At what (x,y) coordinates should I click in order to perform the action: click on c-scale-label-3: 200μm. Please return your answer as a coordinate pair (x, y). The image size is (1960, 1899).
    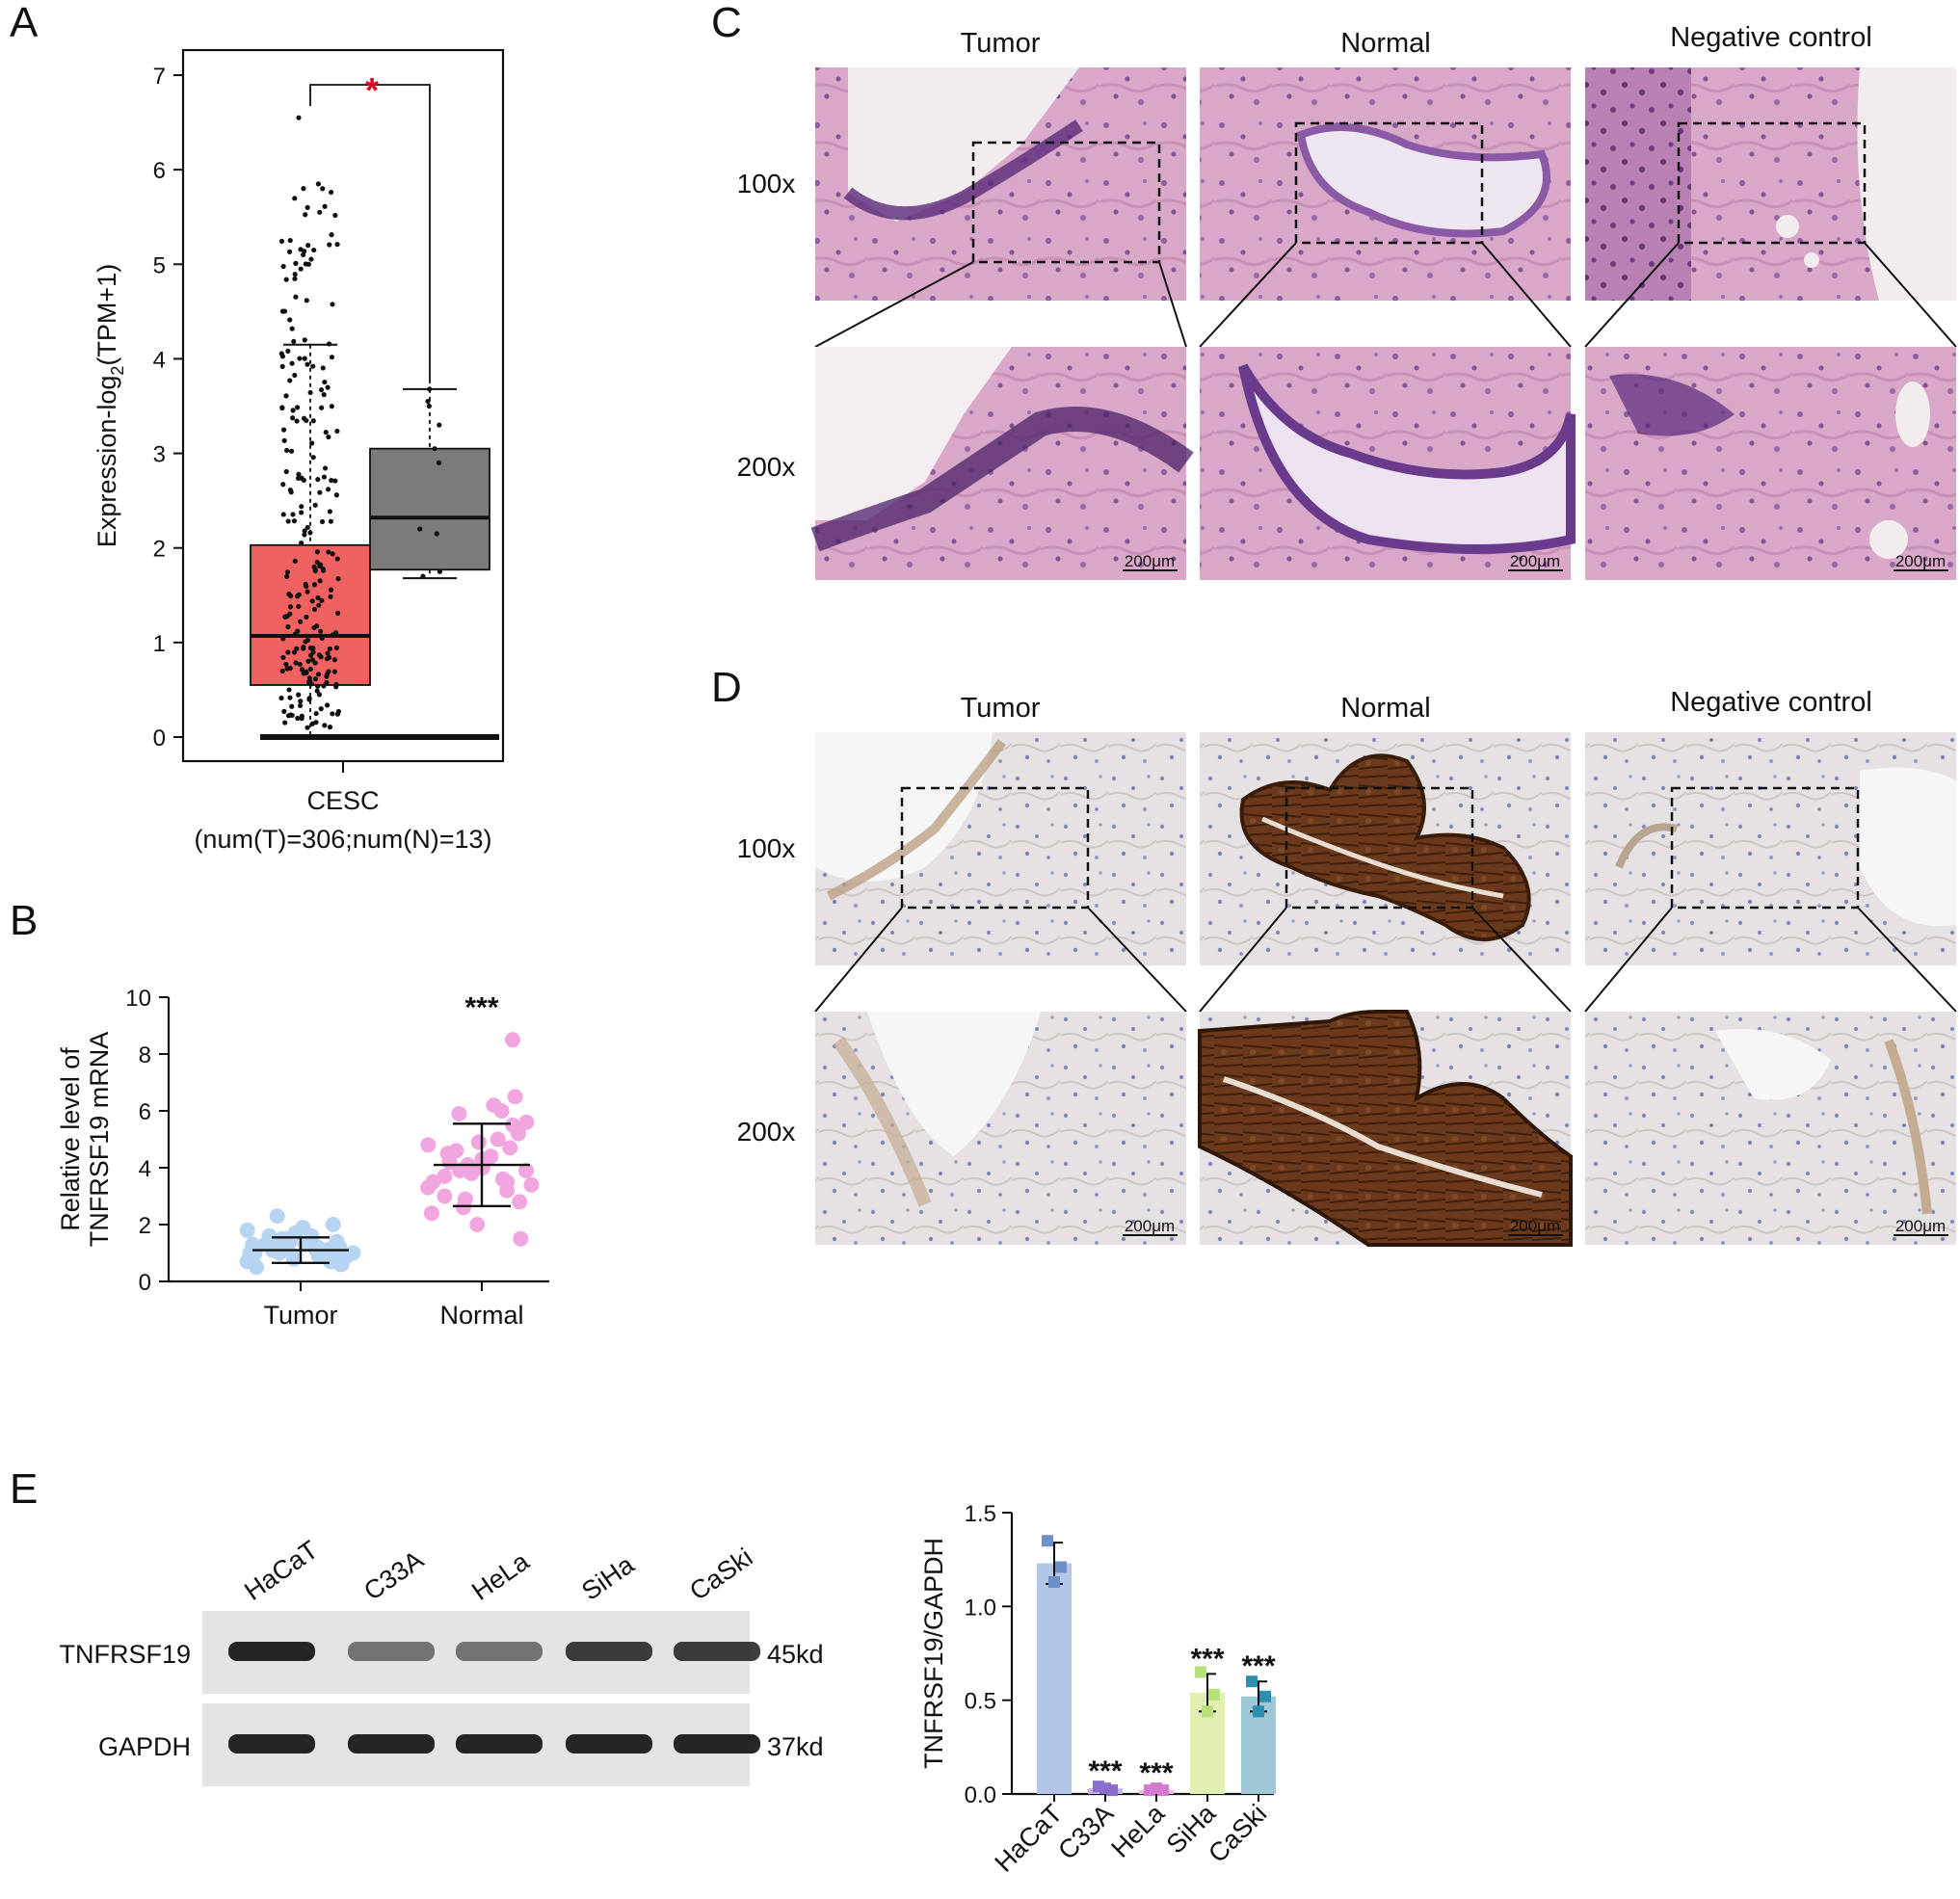
    Looking at the image, I should click on (1920, 561).